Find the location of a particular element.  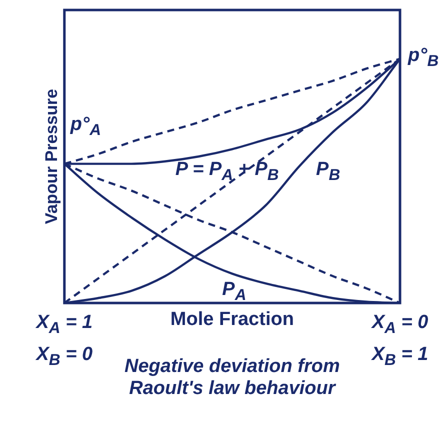

x-tick-label: X$_{A}$ = 1 X$_{B}$ = 0 is located at coordinates (64, 341).